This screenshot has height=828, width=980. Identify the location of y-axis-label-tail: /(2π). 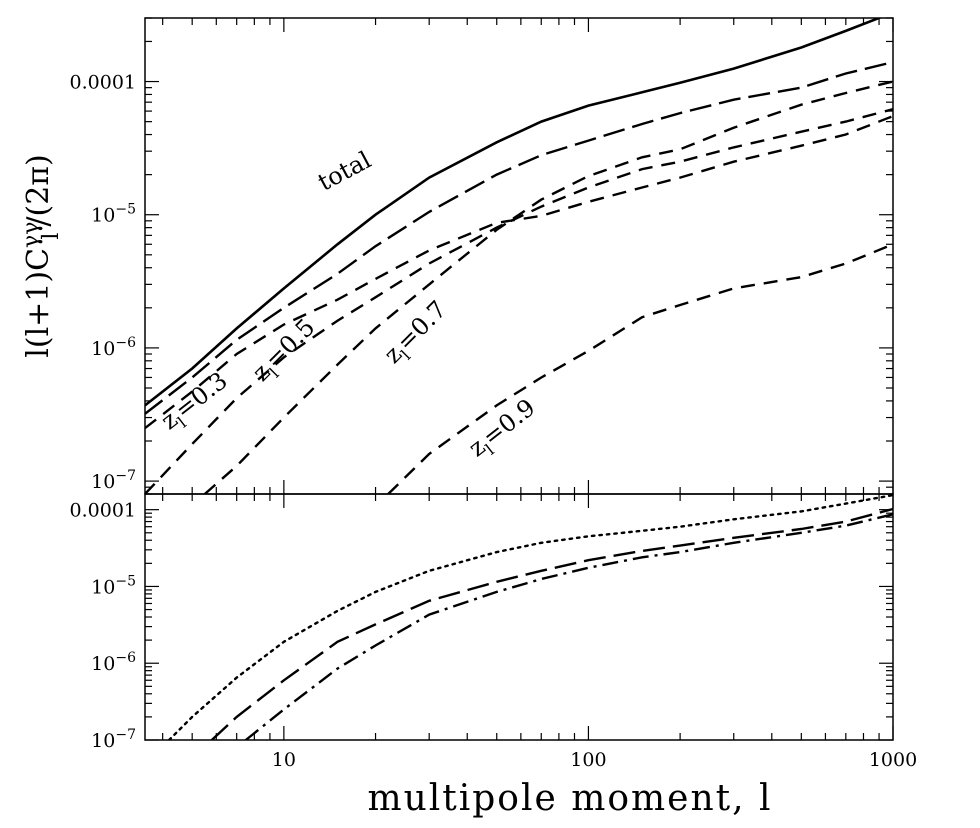
(38, 190).